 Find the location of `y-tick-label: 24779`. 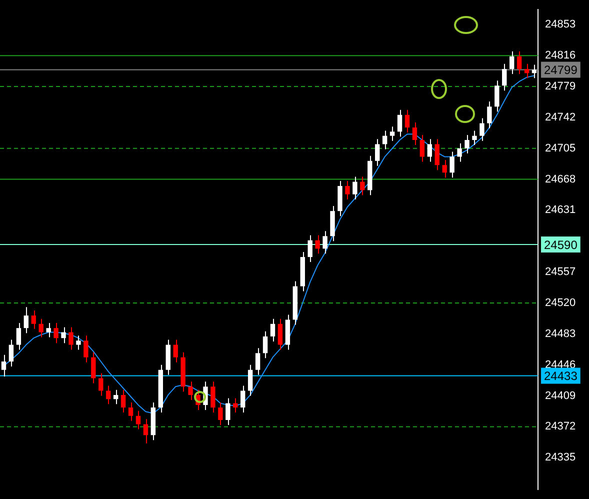

y-tick-label: 24779 is located at coordinates (560, 86).